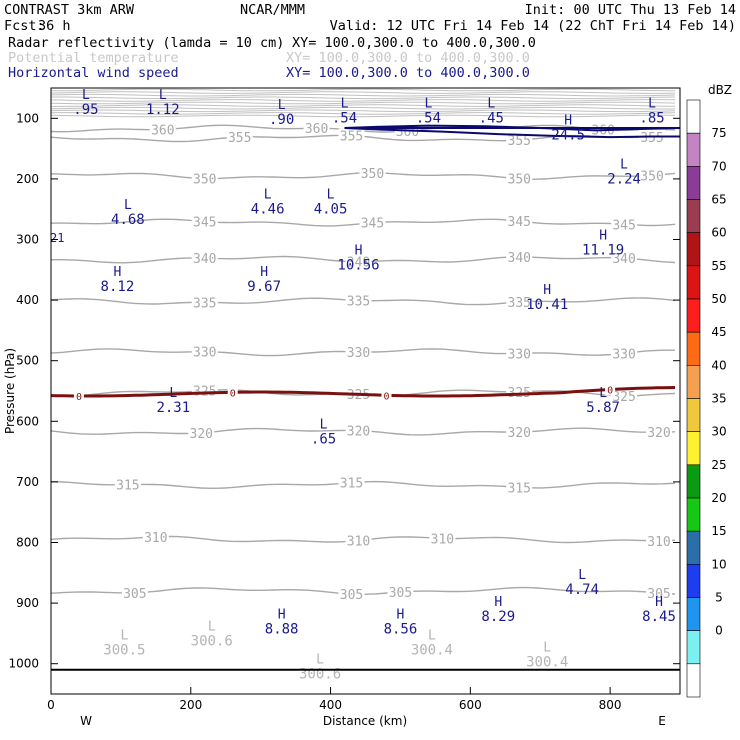 The image size is (740, 740). What do you see at coordinates (363, 103) in the screenshot?
I see `upper-theta-dense-contours` at bounding box center [363, 103].